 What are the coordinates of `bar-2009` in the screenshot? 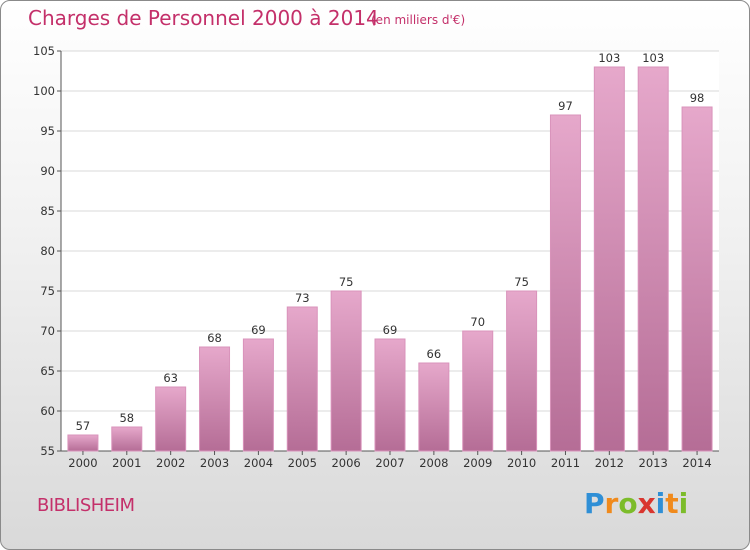 It's located at (478, 391).